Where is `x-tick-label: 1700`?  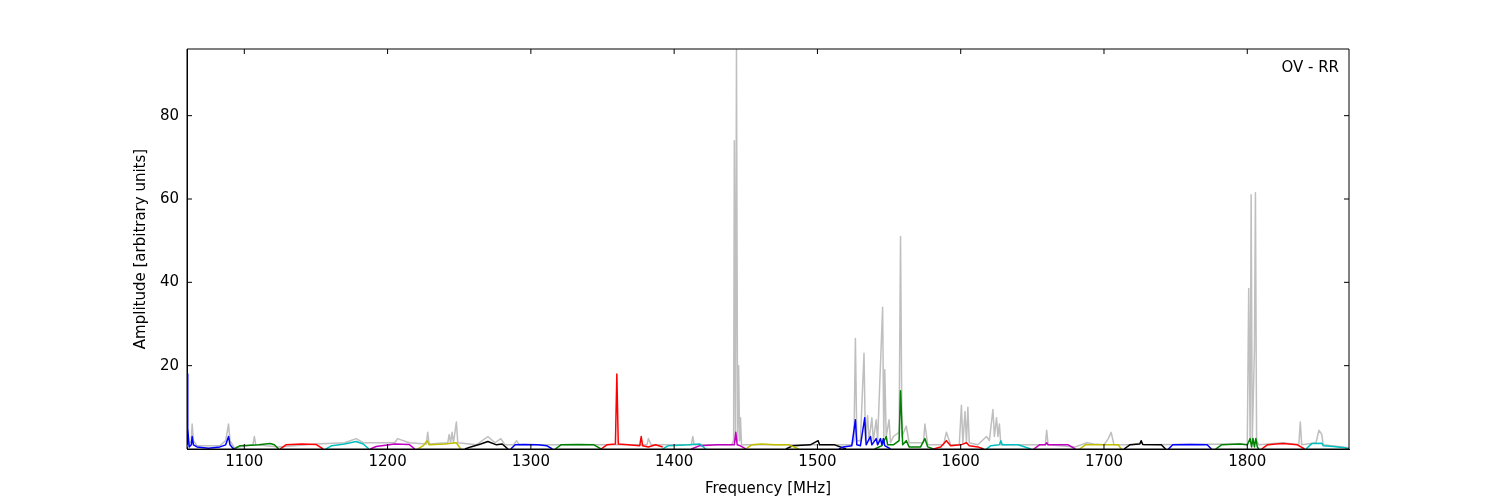 x-tick-label: 1700 is located at coordinates (1104, 460).